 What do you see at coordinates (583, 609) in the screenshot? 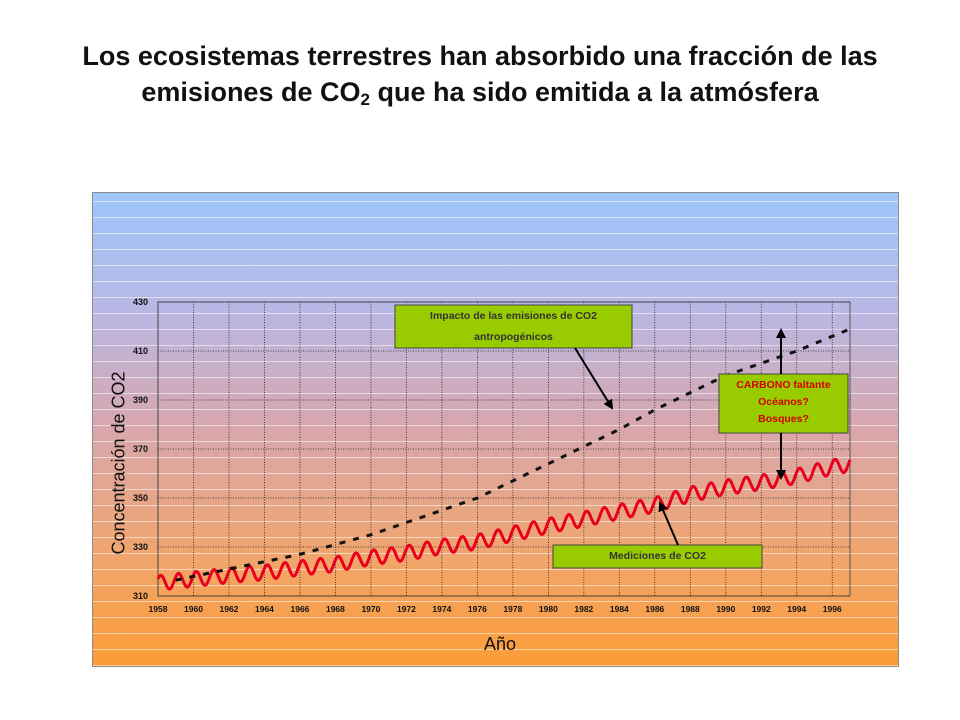
I see `x-tick-label: 1982` at bounding box center [583, 609].